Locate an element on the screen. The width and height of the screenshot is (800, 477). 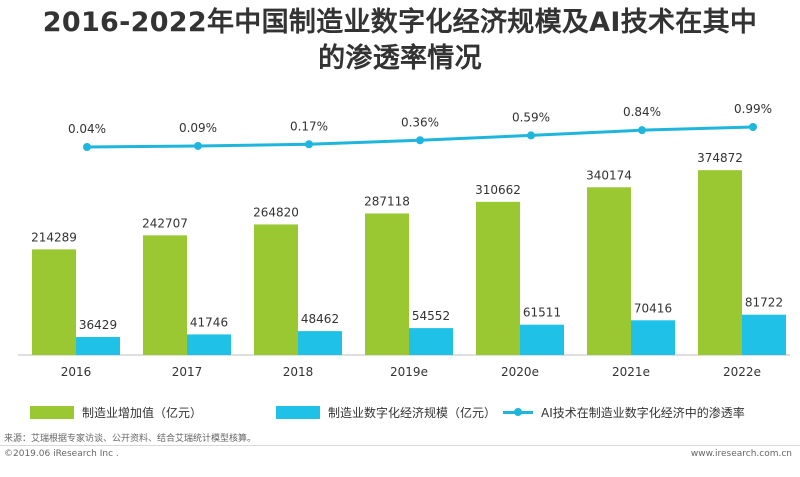
penetration-label: 0.84% is located at coordinates (642, 112).